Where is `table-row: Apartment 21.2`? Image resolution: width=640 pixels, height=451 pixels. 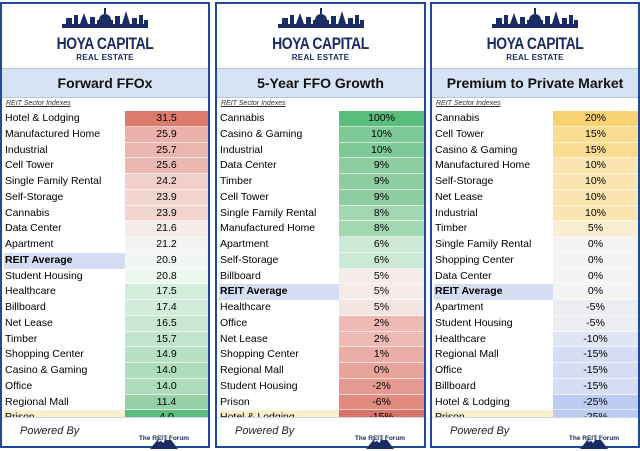
table-row: Apartment 21.2 is located at coordinates (105, 245).